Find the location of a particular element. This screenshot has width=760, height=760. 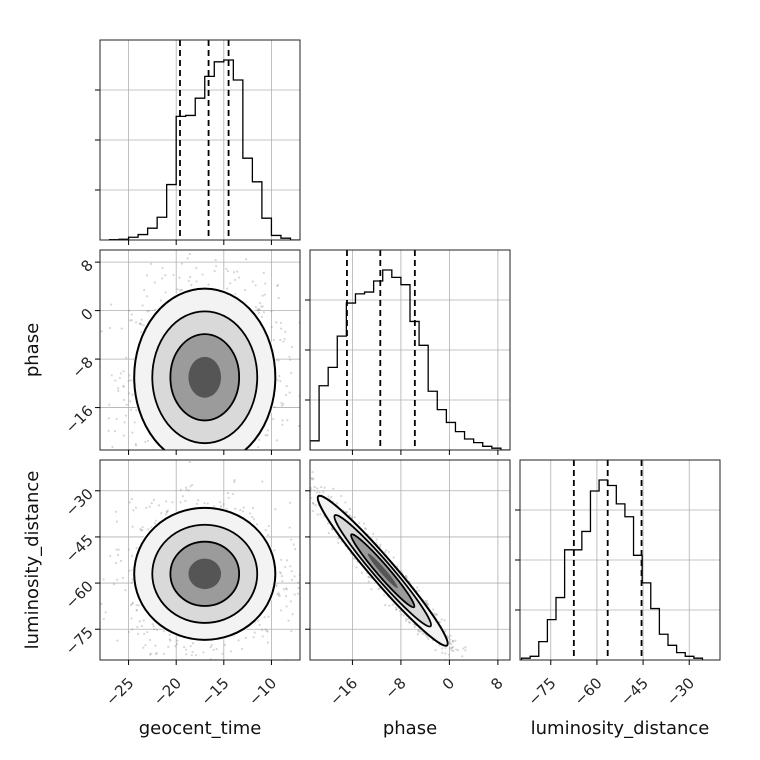

marginal-panel-luminosity_distance is located at coordinates (618, 562).